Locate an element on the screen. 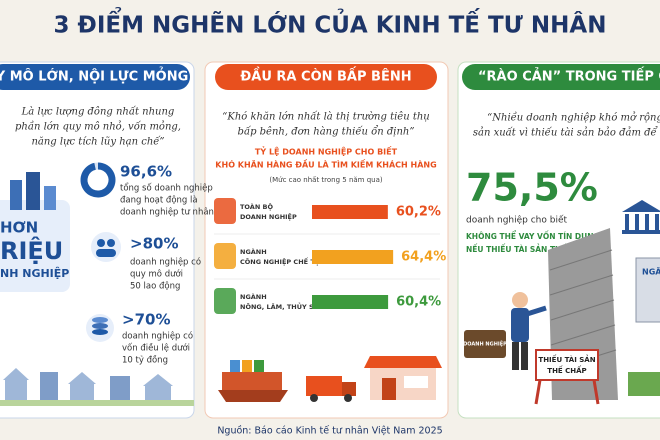  stat-text: 10 tỷ đồng is located at coordinates (145, 360).